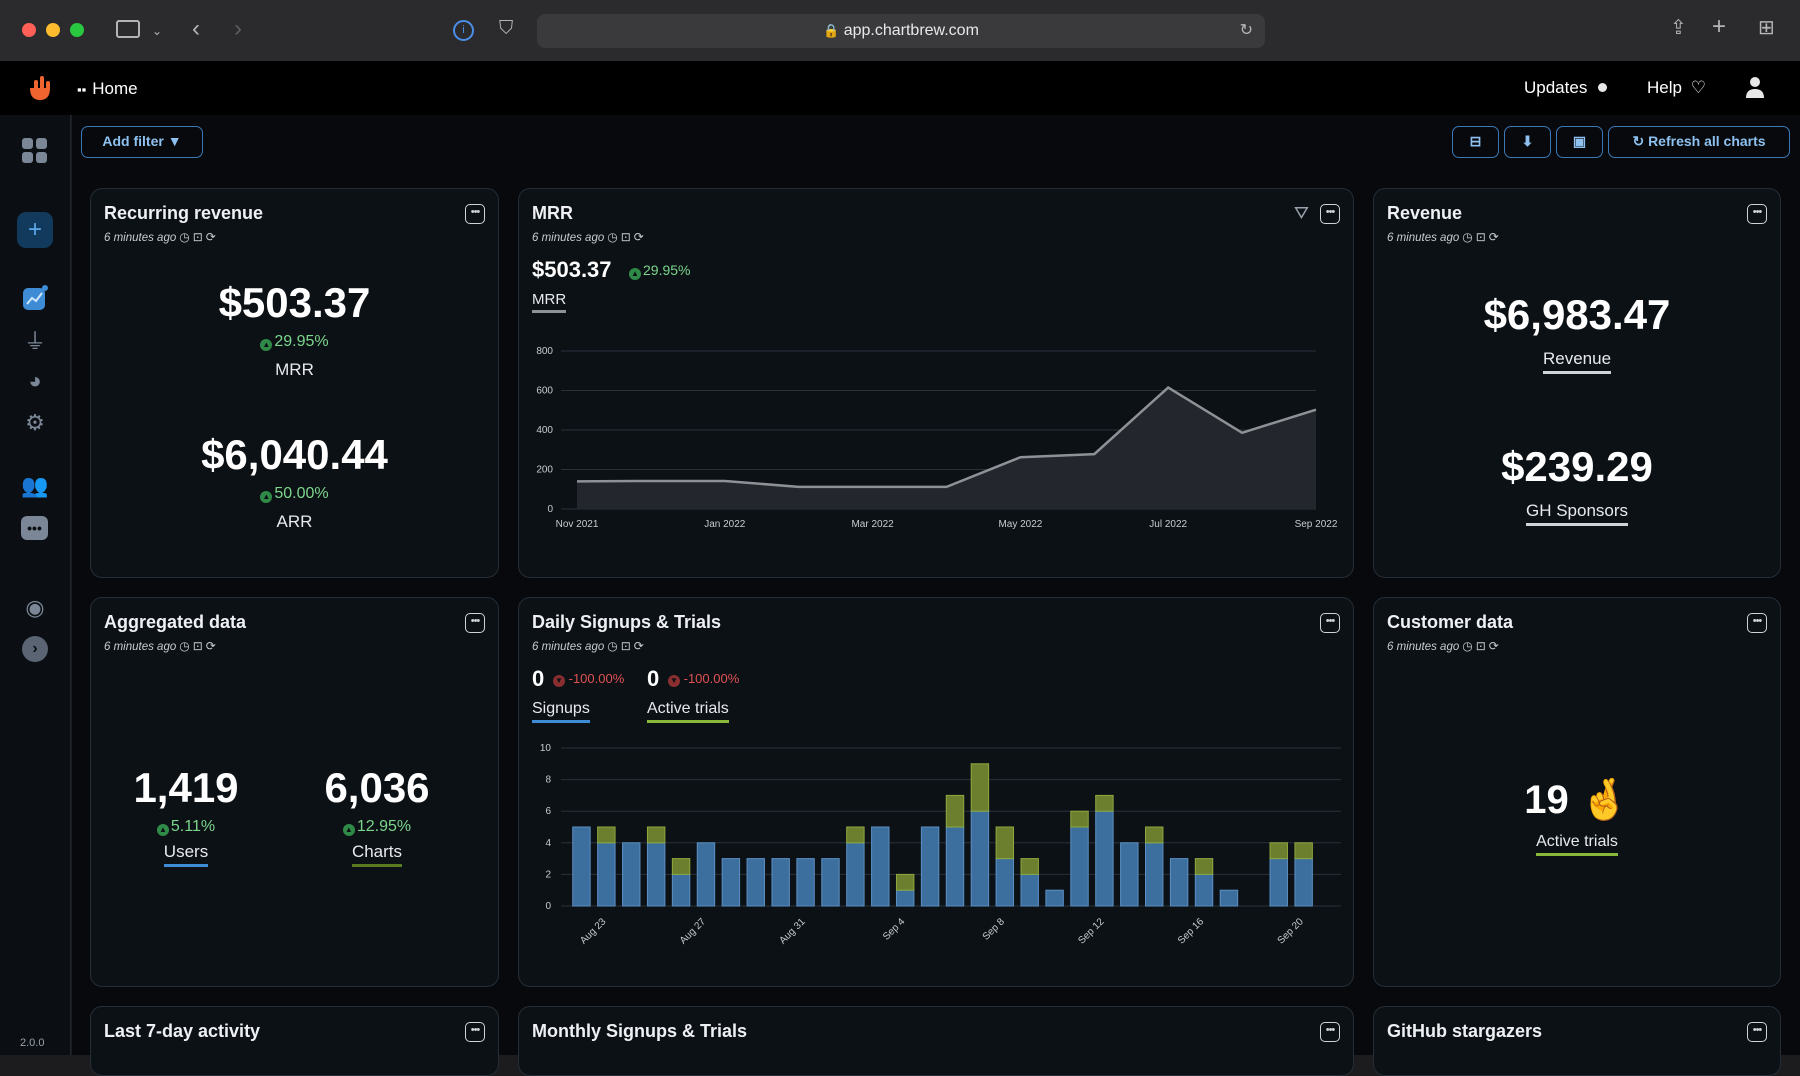 The width and height of the screenshot is (1800, 1076). What do you see at coordinates (1664, 87) in the screenshot?
I see `help-label: Help` at bounding box center [1664, 87].